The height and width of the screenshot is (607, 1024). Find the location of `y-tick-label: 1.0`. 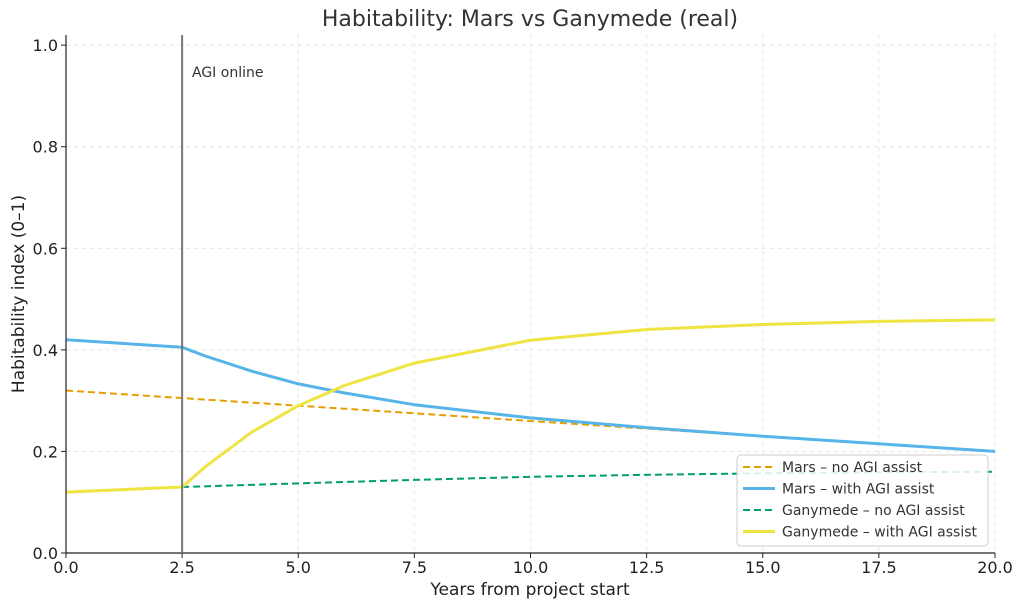

y-tick-label: 1.0 is located at coordinates (45, 45).